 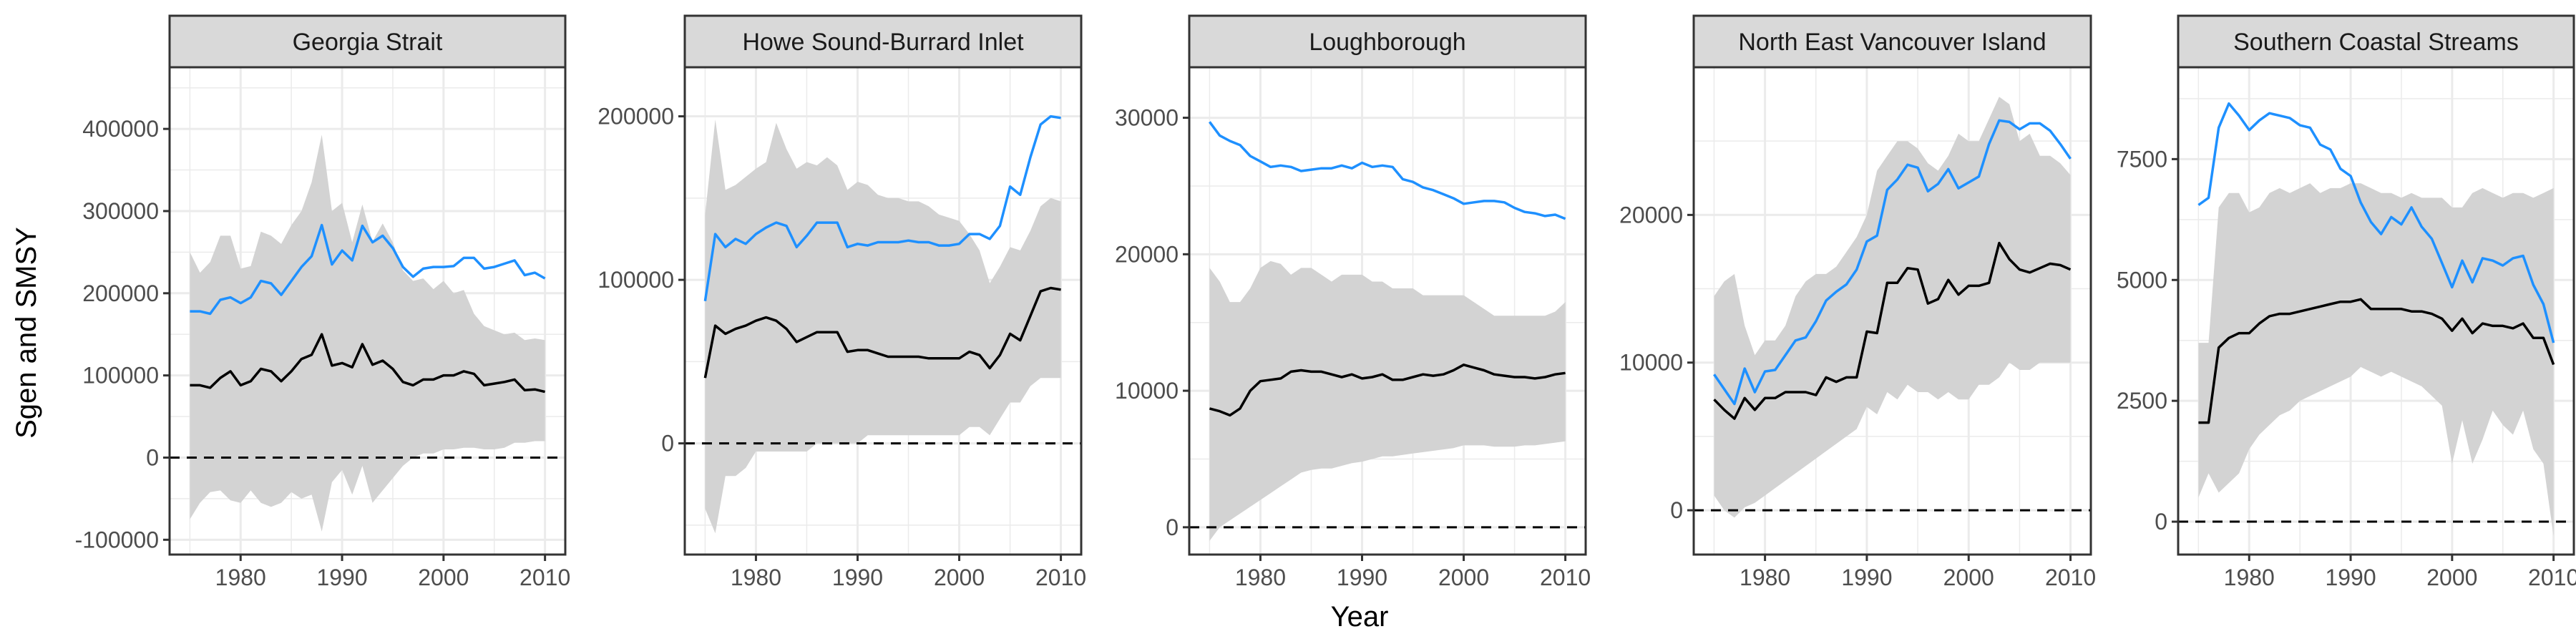 I want to click on y-tick-label: 300000, so click(x=120, y=211).